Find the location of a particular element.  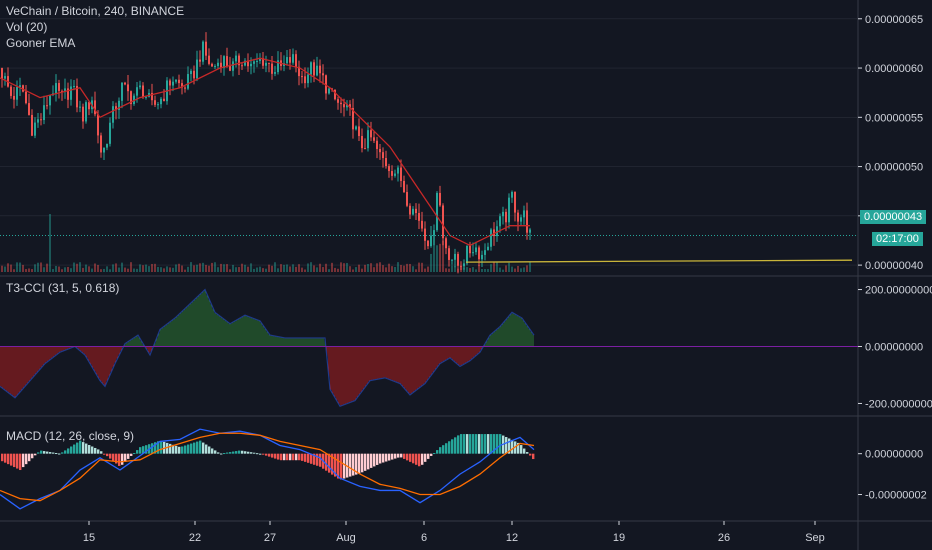

time-tick-label: 15 is located at coordinates (89, 538).